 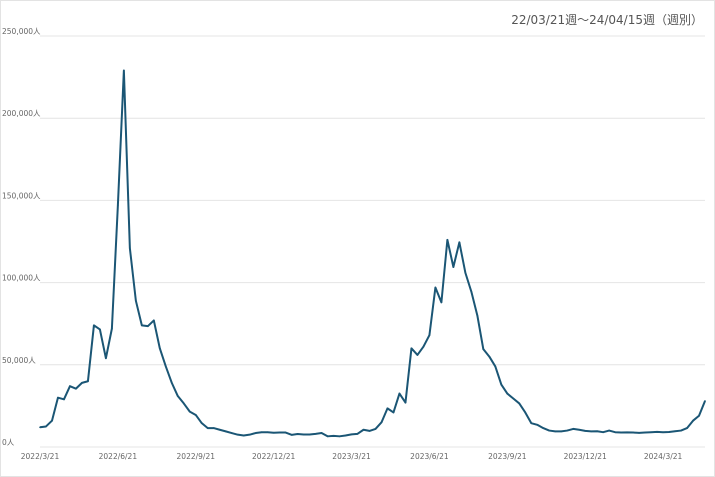 What do you see at coordinates (21, 195) in the screenshot?
I see `y-tick-label: 150,000人` at bounding box center [21, 195].